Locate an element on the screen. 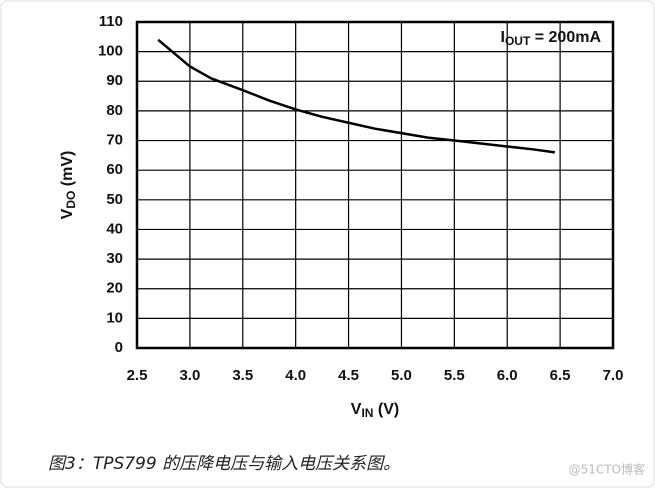 The image size is (655, 488). y-tick-label: 30 is located at coordinates (114, 258).